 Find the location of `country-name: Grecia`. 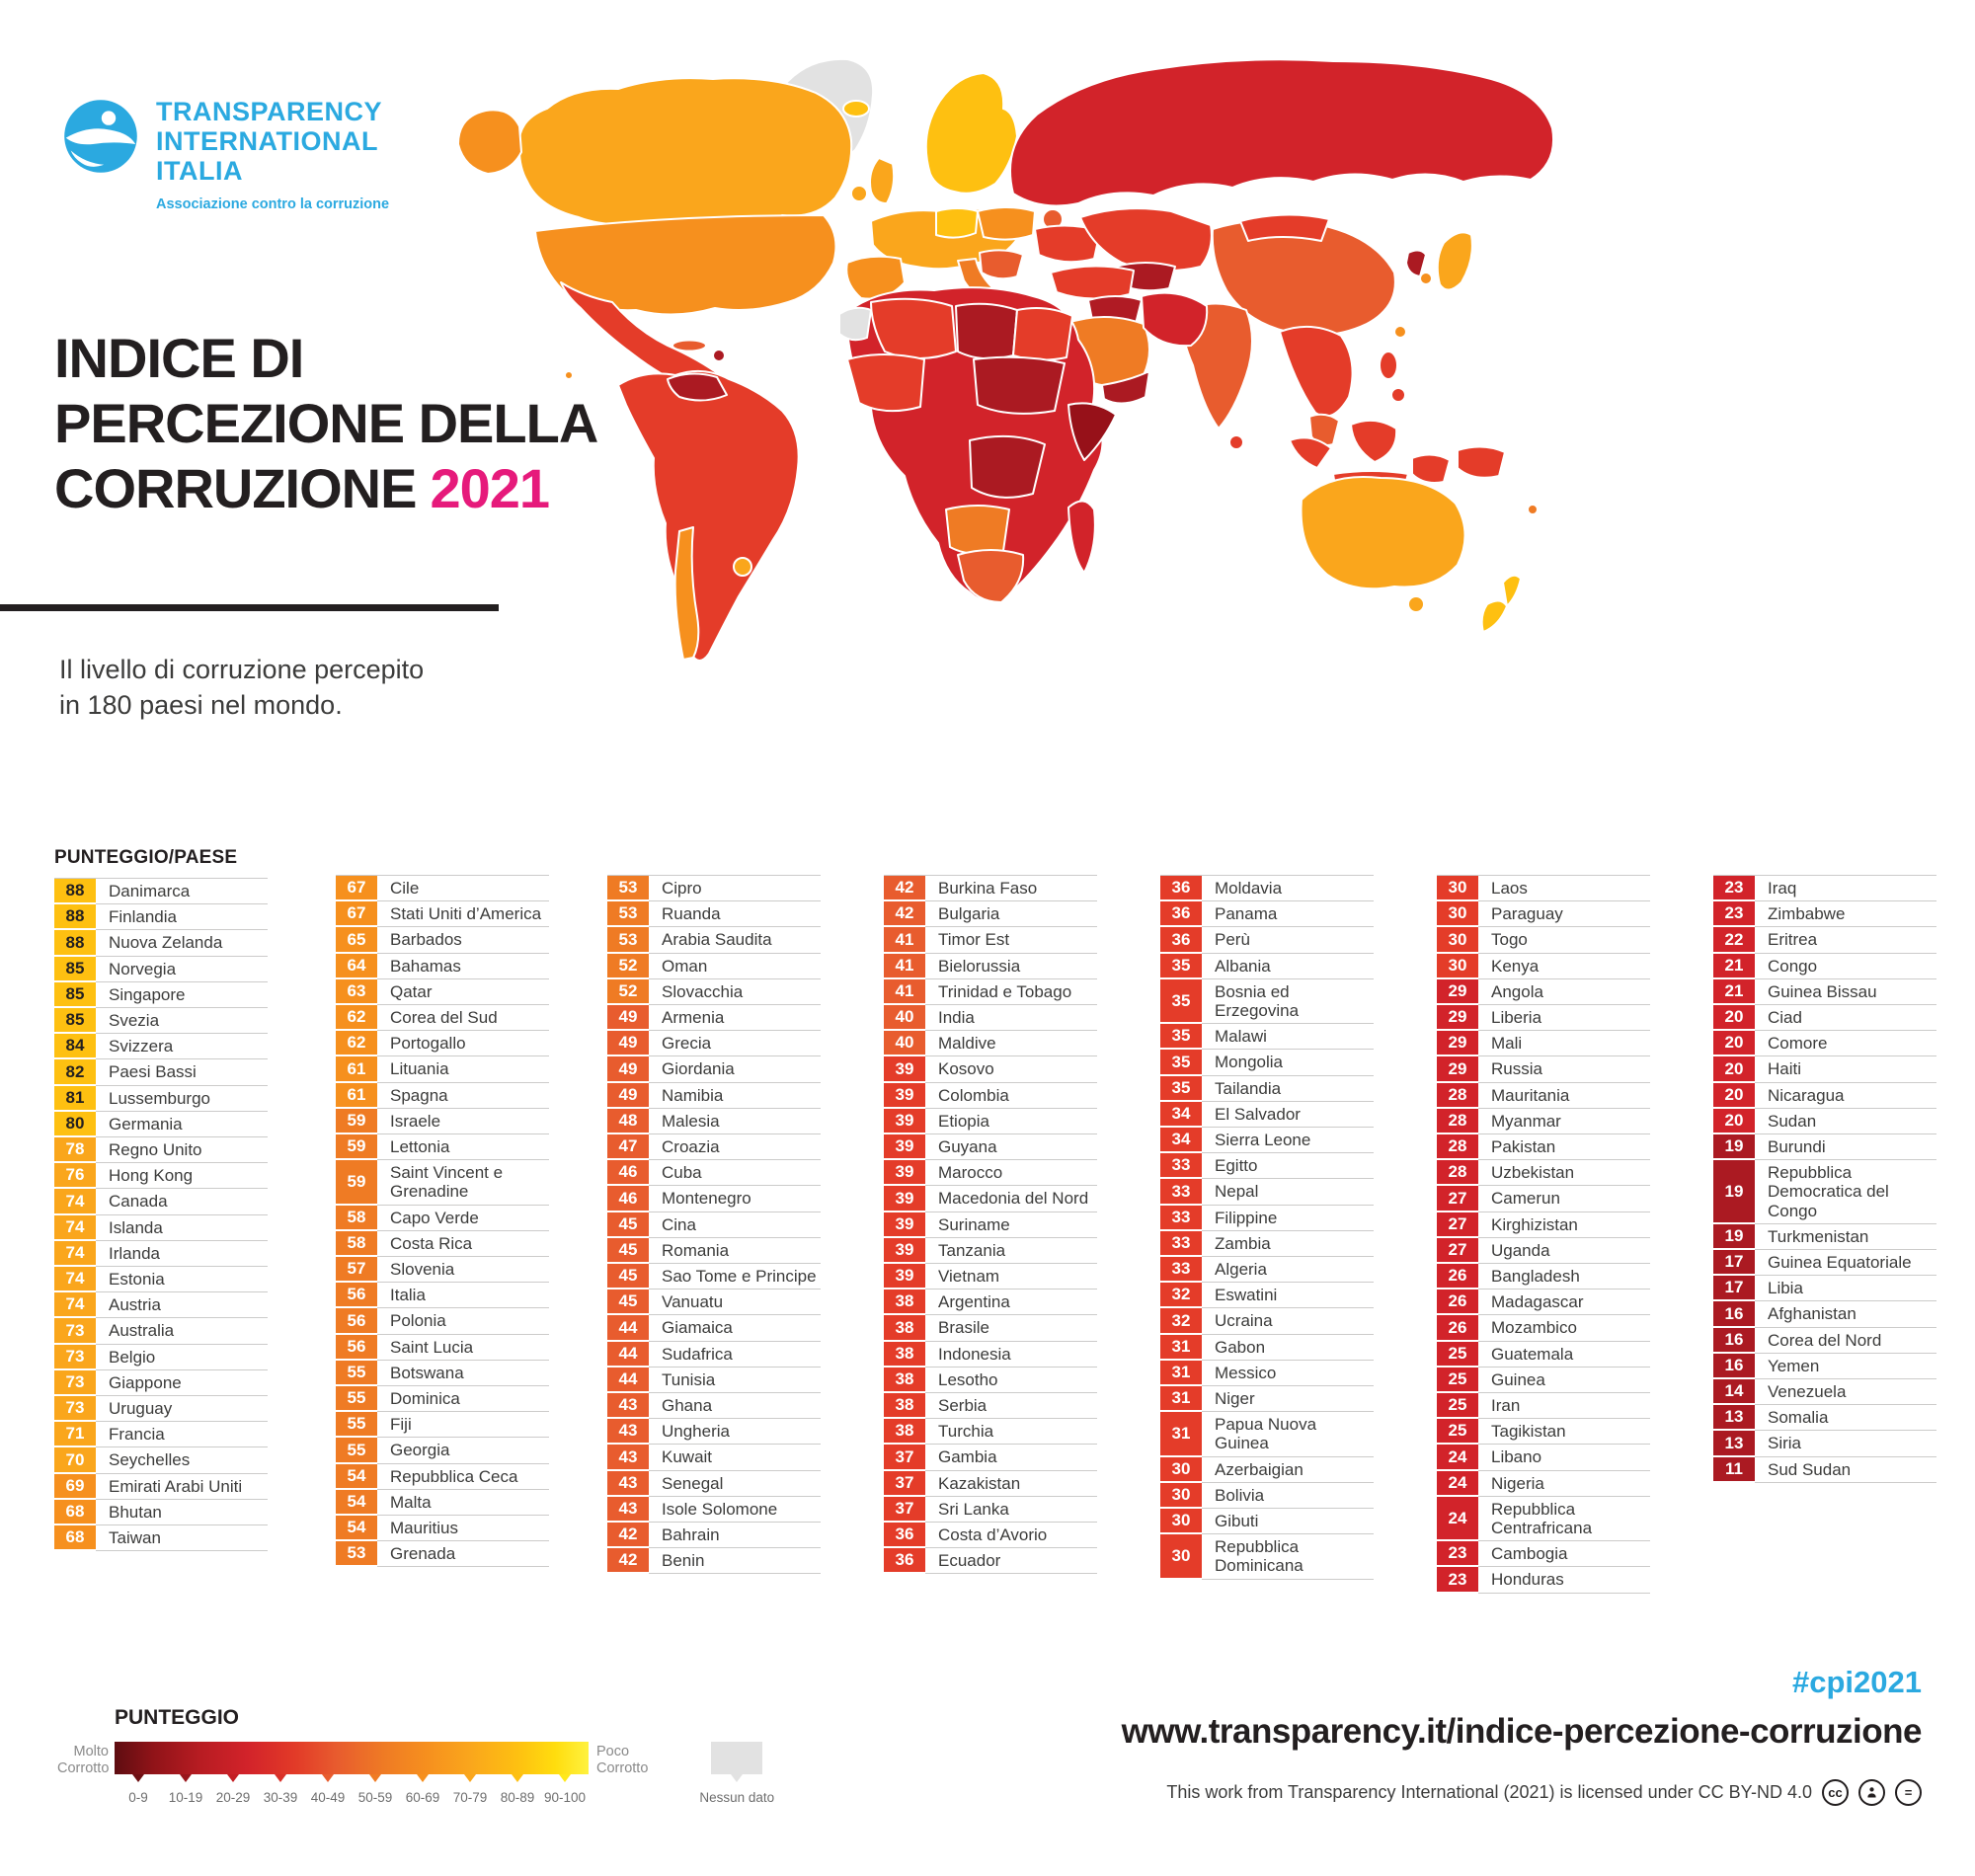

country-name: Grecia is located at coordinates (735, 1044).